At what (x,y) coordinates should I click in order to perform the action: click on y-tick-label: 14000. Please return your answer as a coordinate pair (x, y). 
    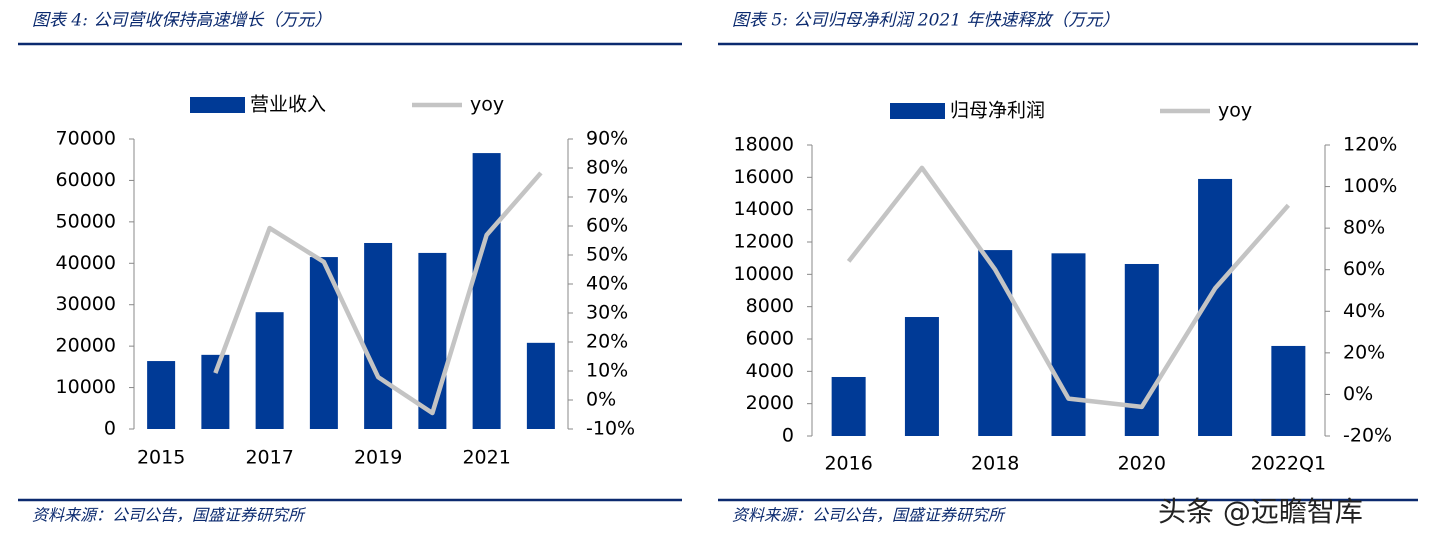
    Looking at the image, I should click on (764, 209).